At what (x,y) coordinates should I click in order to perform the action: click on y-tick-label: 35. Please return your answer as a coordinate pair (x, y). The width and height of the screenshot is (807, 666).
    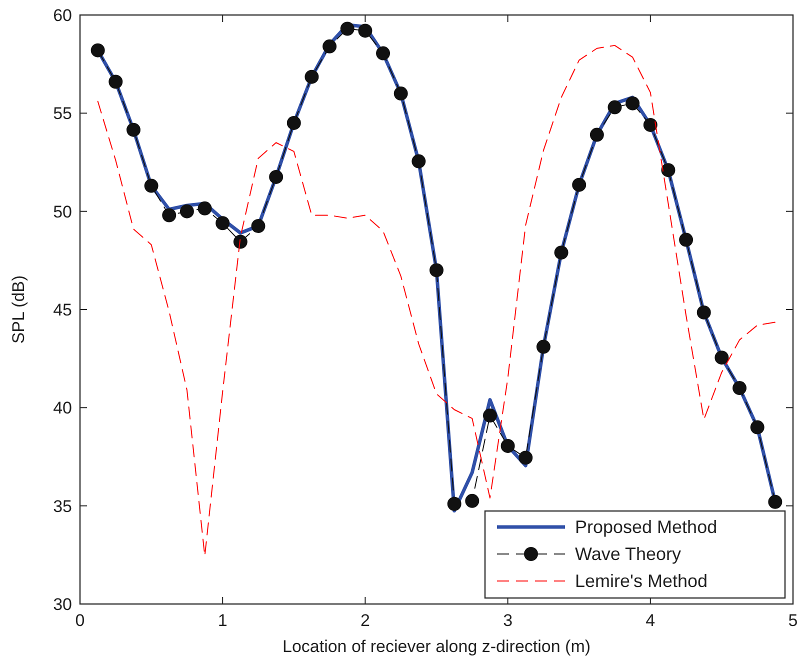
    Looking at the image, I should click on (62, 506).